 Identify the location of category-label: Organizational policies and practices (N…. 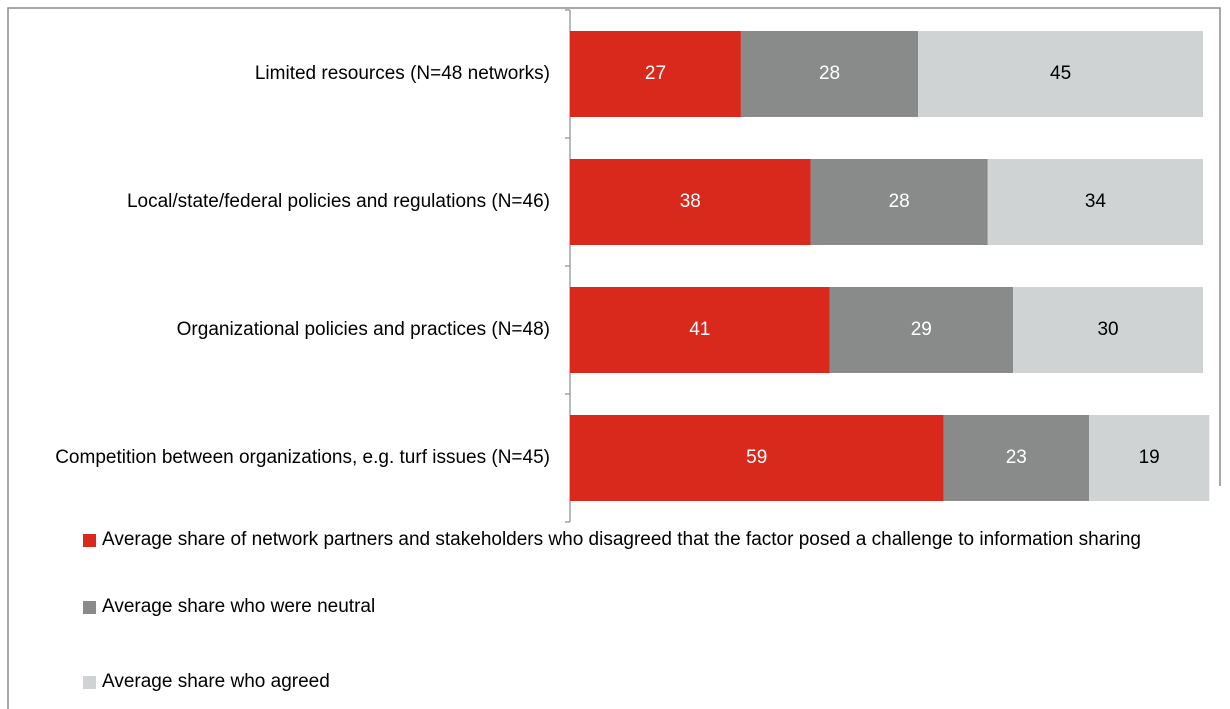
(363, 329).